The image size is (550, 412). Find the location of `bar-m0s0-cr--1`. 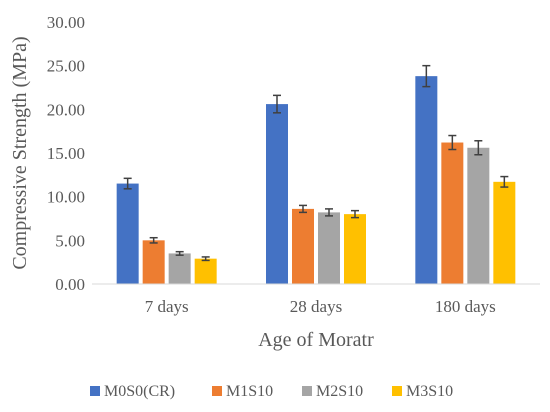

bar-m0s0-cr--1 is located at coordinates (277, 194).